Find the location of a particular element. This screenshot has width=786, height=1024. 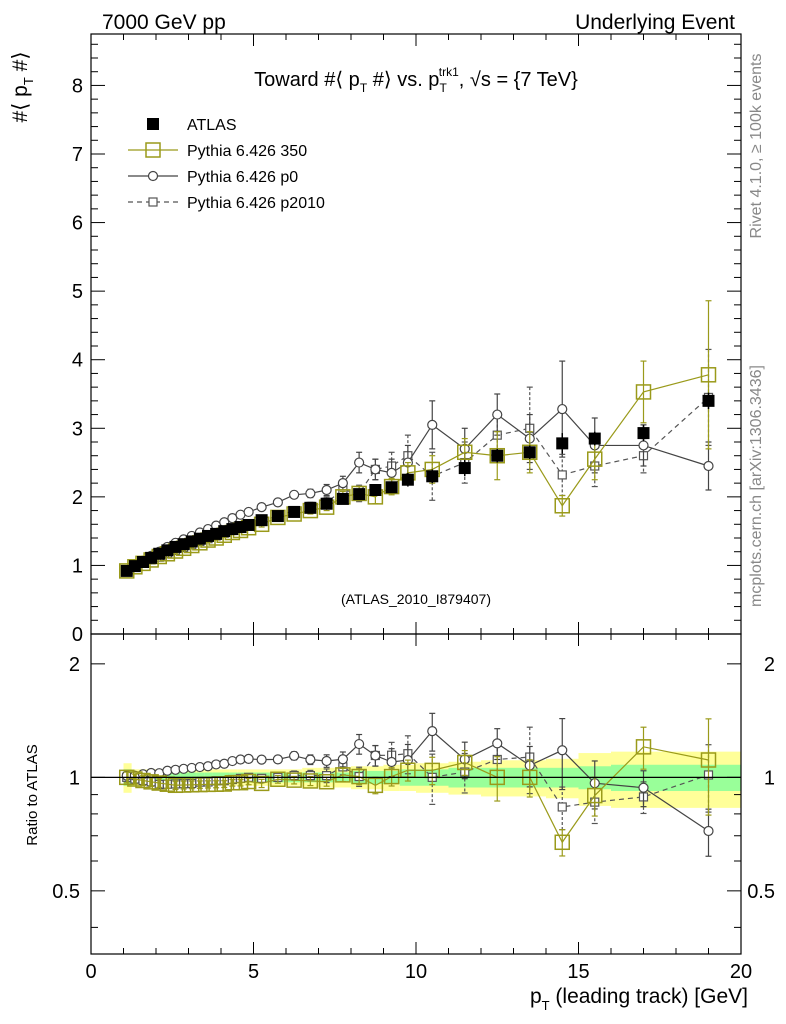

ratio-y-tick-label: 0.5 is located at coordinates (66, 892).